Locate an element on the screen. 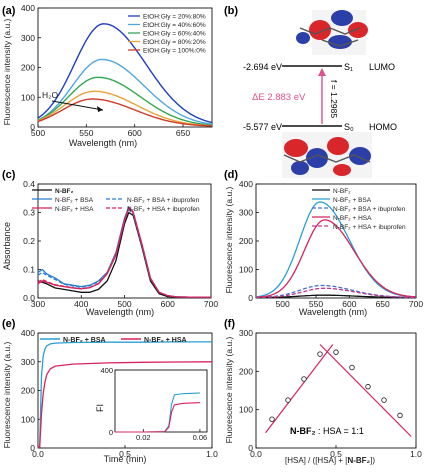 The height and width of the screenshot is (474, 424). inset-series-line-e is located at coordinates (157, 417).